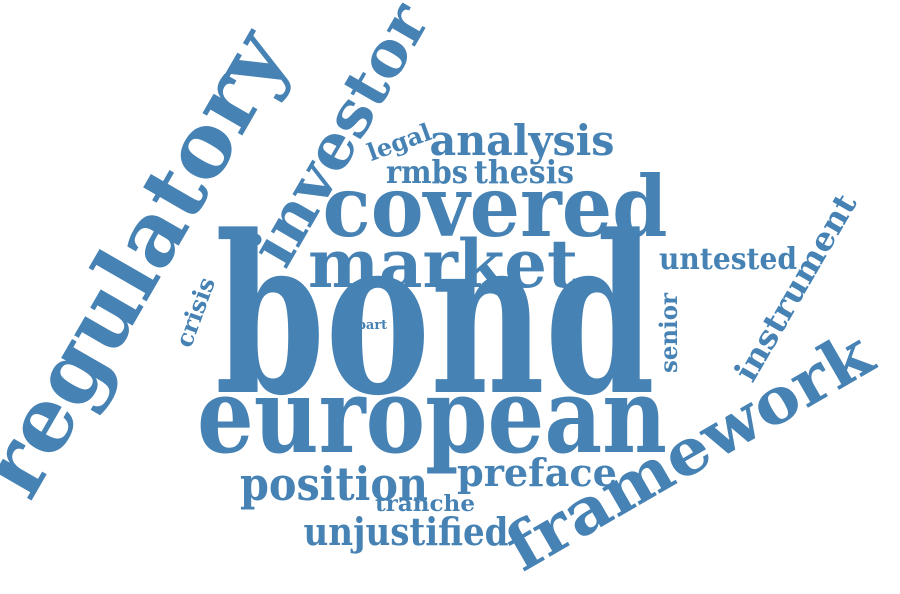 The image size is (900, 594). What do you see at coordinates (728, 259) in the screenshot?
I see `word-untested: untested` at bounding box center [728, 259].